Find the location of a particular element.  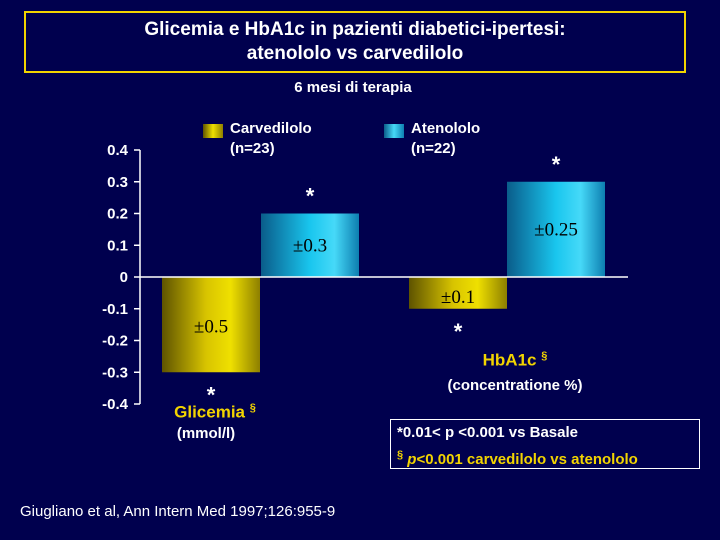

category-label-glicemia: Glicemia § (mmol/l) is located at coordinates (215, 422).